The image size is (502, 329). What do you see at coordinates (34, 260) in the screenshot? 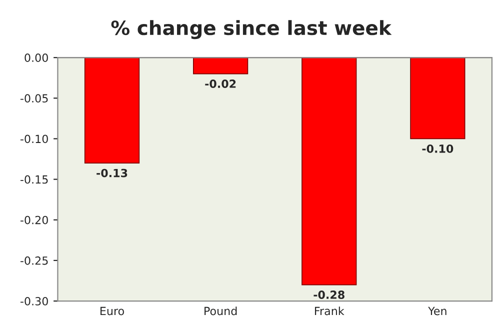
I see `y-tick-label: -0.25` at bounding box center [34, 260].